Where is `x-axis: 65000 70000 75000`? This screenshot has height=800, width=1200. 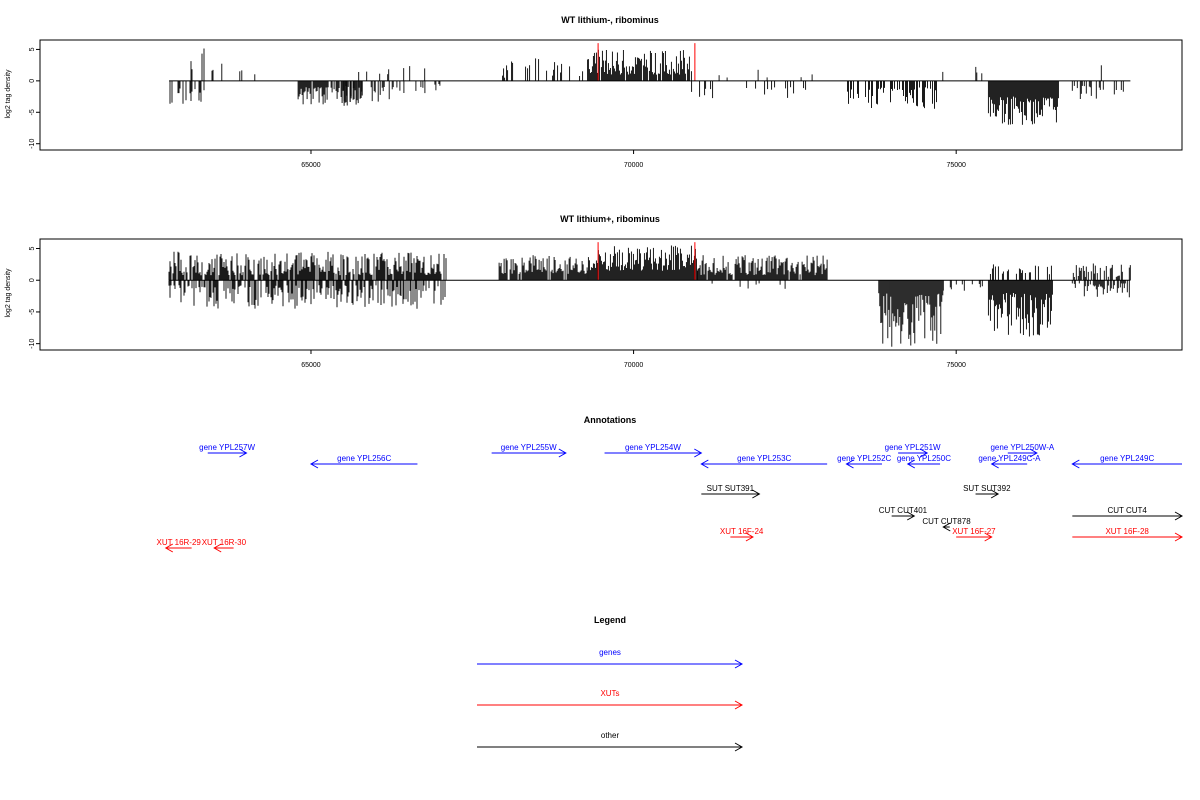 x-axis: 65000 70000 75000 is located at coordinates (633, 359).